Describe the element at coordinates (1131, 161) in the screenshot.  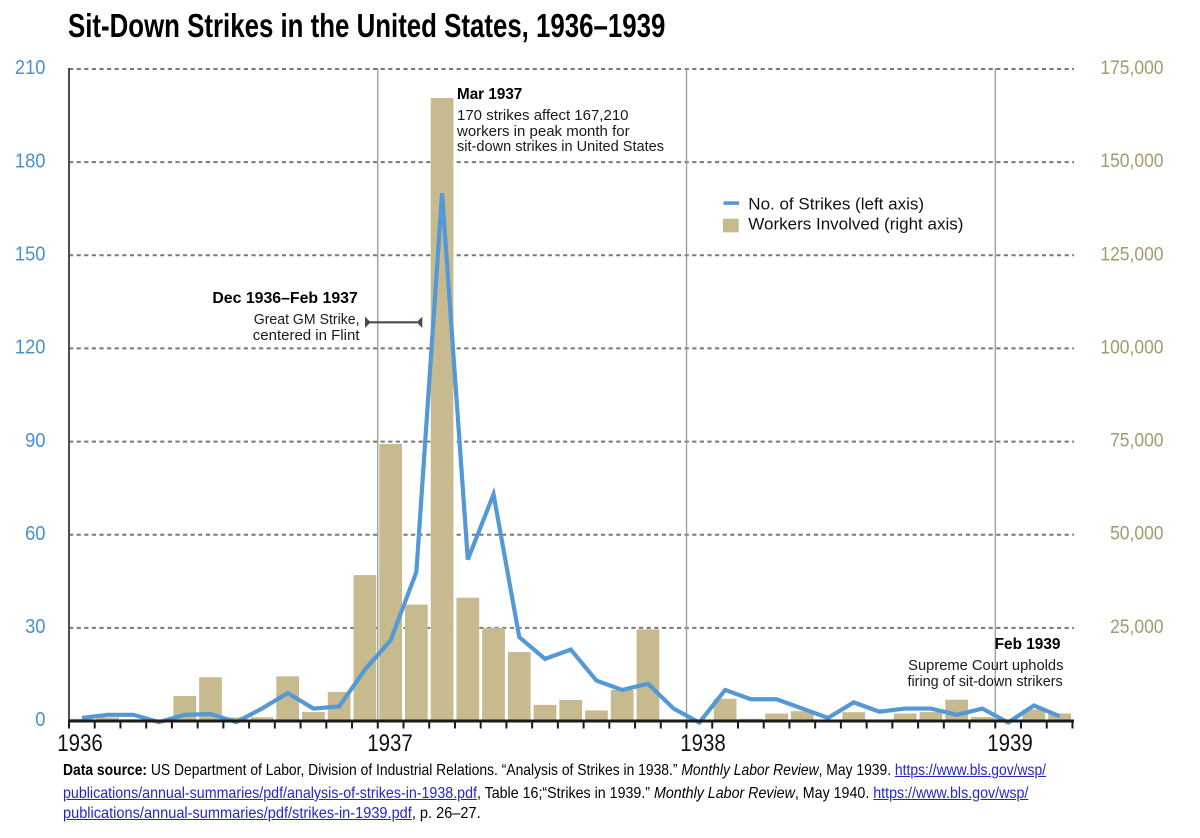
I see `svg-text: 150,000` at that location.